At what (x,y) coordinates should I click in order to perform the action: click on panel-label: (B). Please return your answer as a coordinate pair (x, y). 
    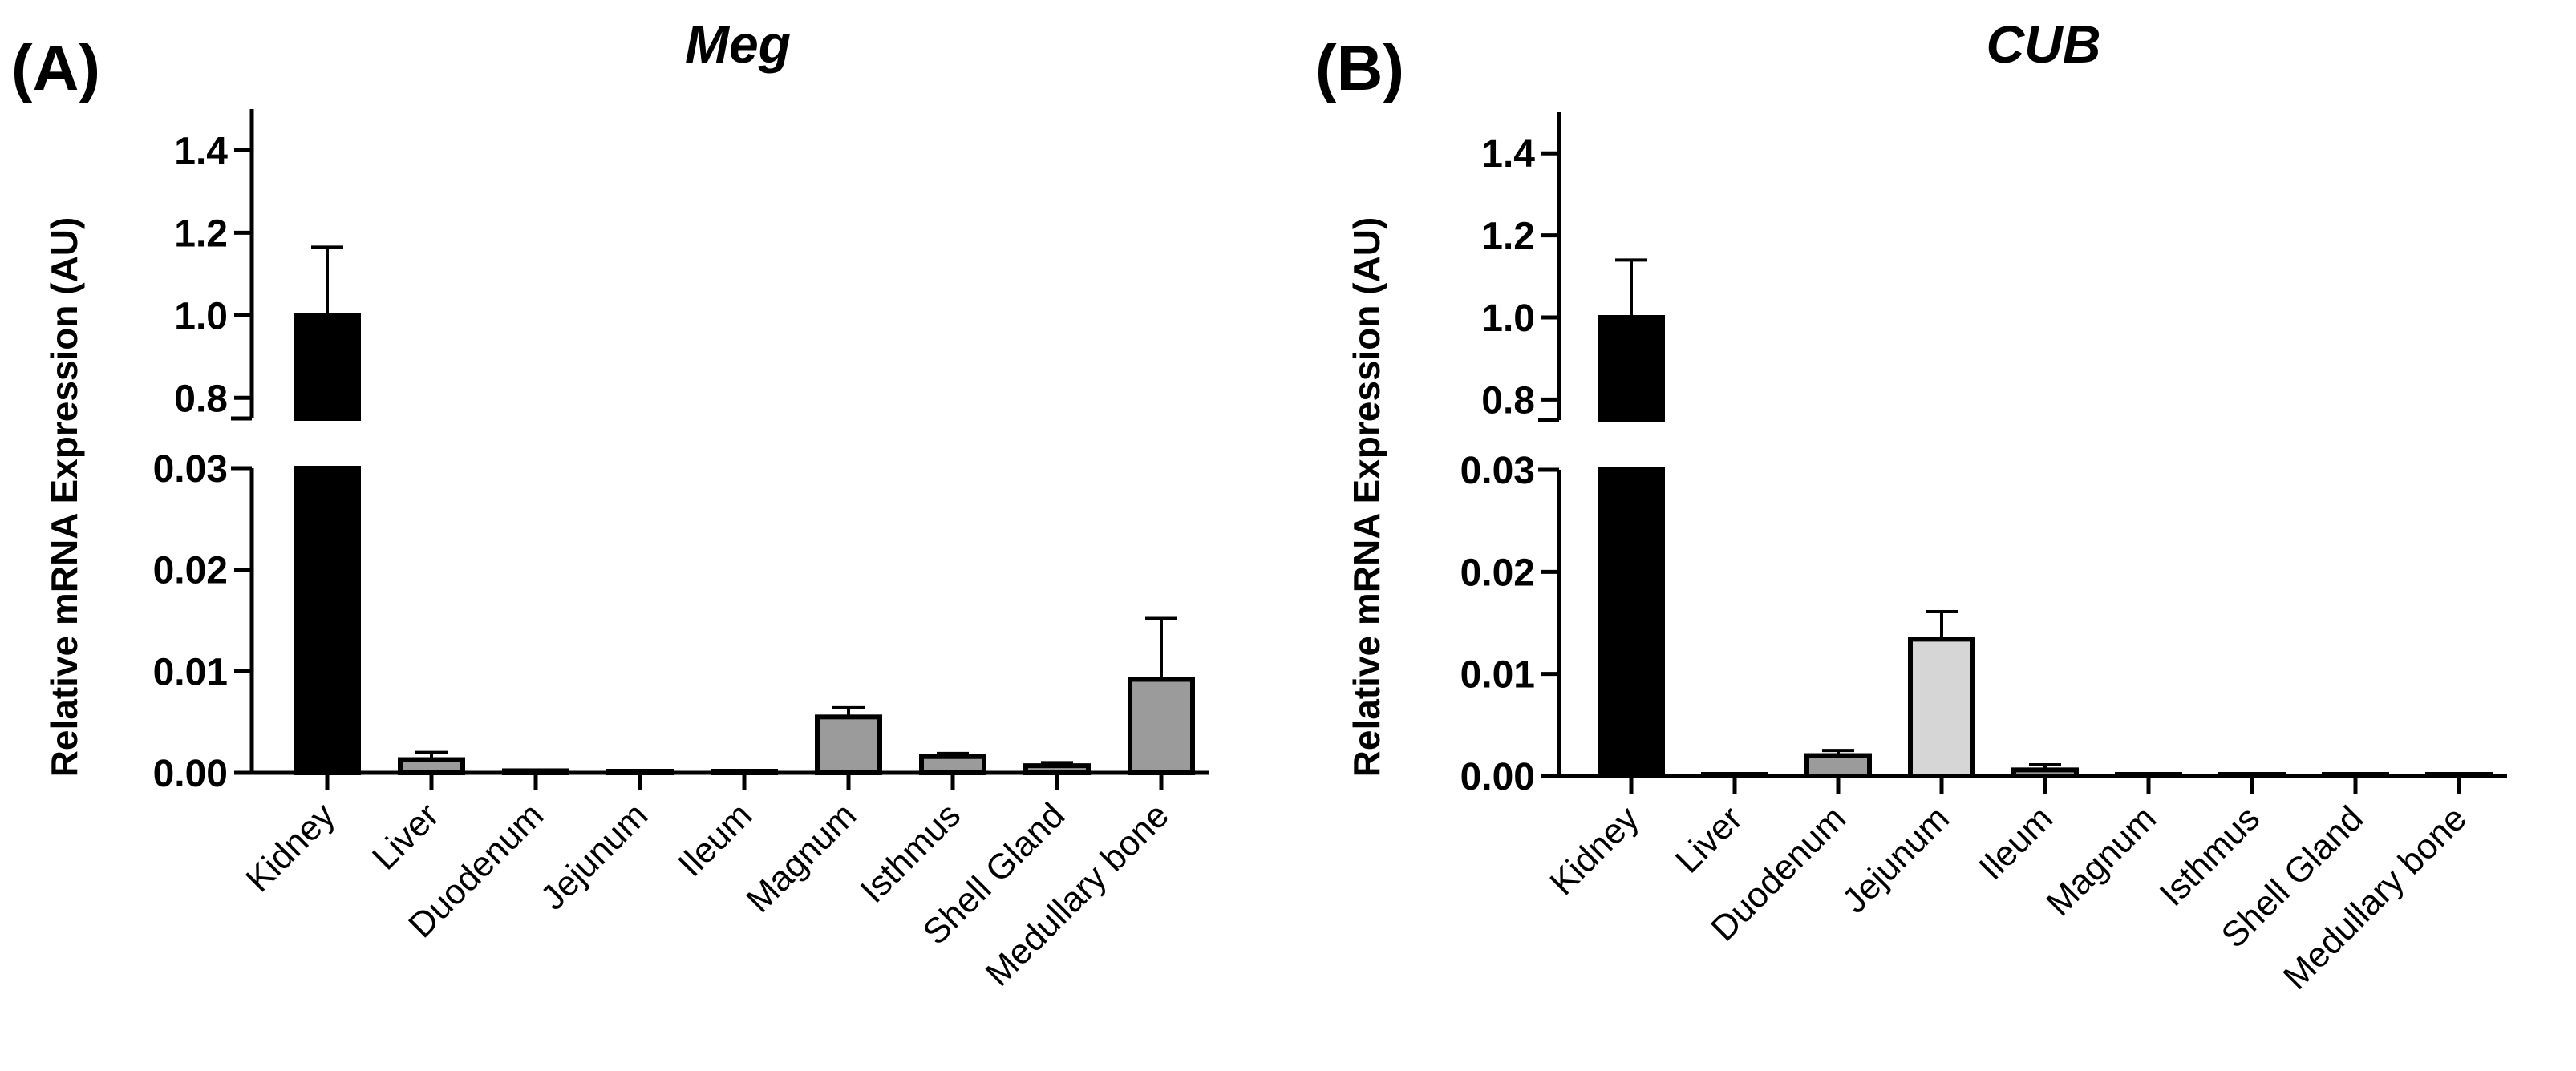
    Looking at the image, I should click on (1359, 67).